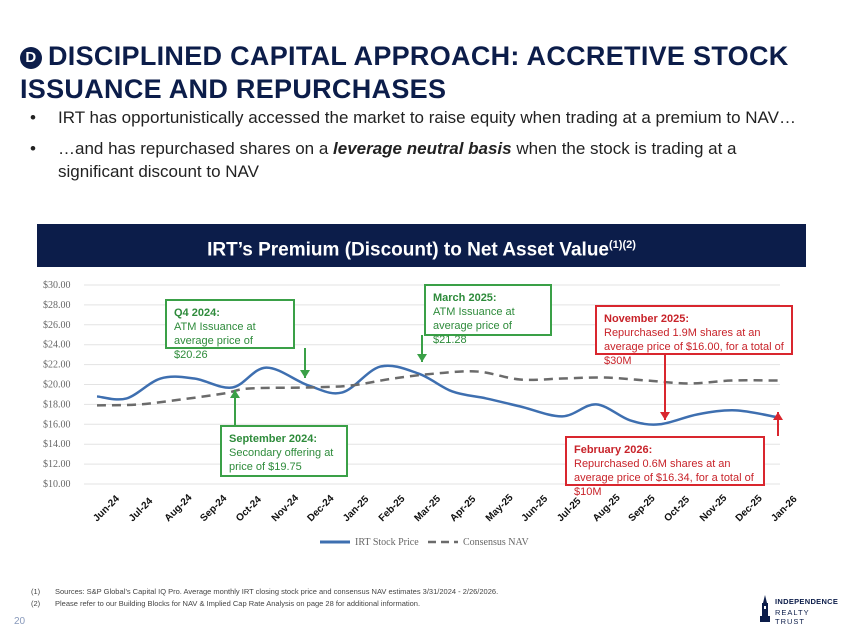  Describe the element at coordinates (765, 608) in the screenshot. I see `tower-icon` at that location.